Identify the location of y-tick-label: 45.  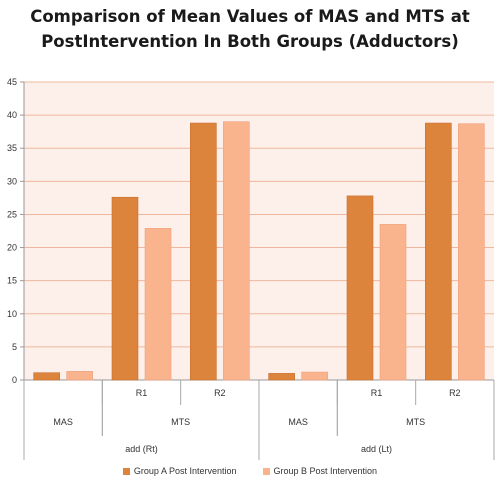
(12, 82).